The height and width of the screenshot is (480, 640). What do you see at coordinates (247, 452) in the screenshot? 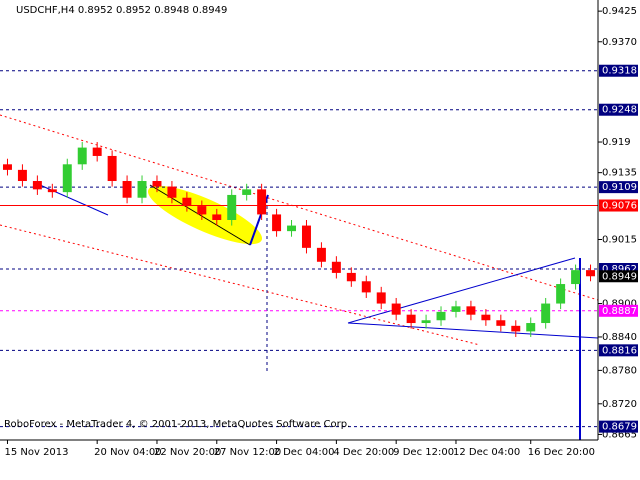
I see `x-tick-label: 27 Nov 12:00` at bounding box center [247, 452].